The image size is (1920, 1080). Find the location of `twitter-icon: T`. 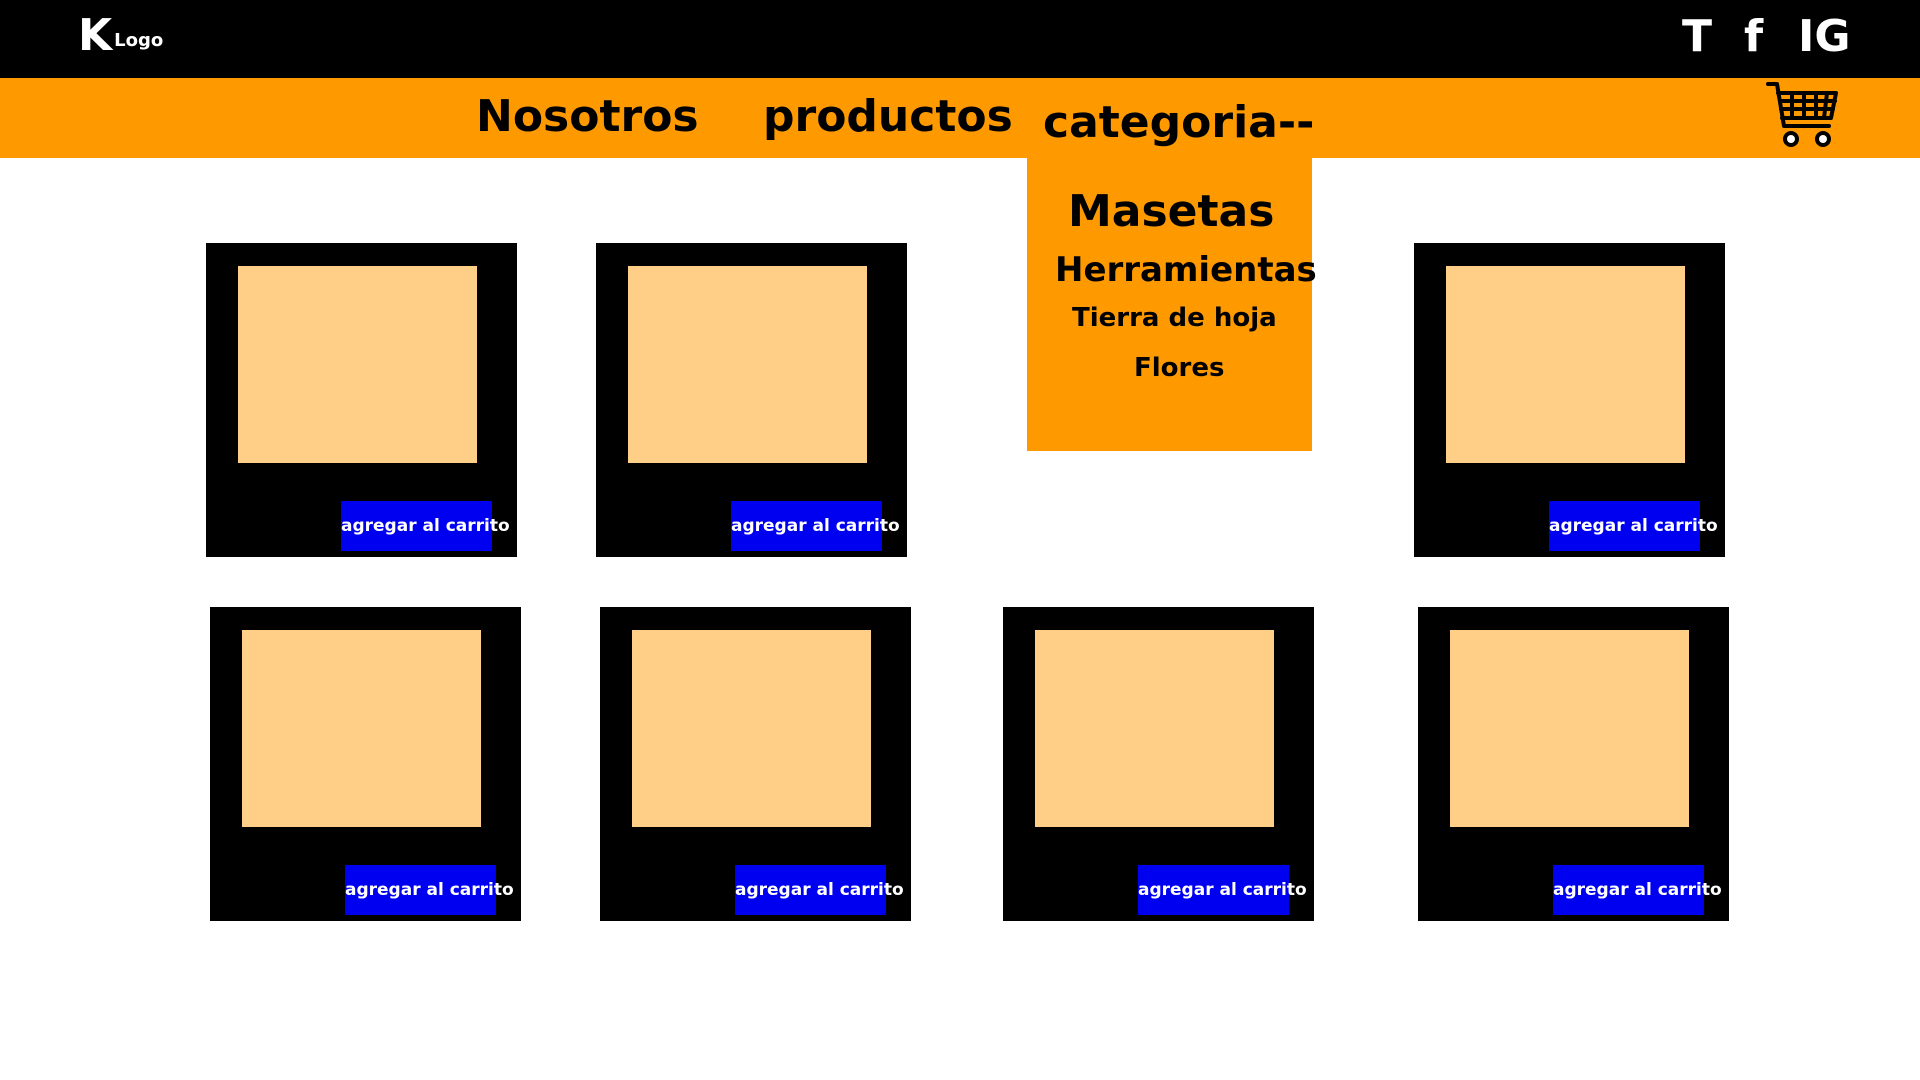

twitter-icon: T is located at coordinates (1697, 36).